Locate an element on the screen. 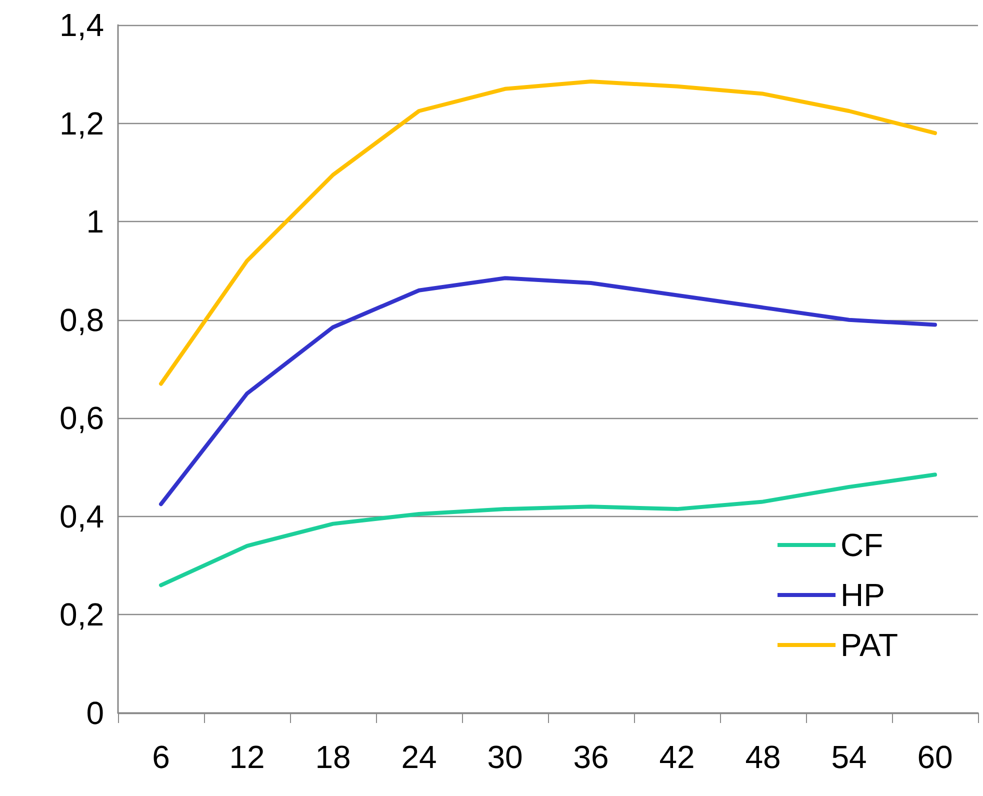  x-tick-label: 24 is located at coordinates (419, 757).